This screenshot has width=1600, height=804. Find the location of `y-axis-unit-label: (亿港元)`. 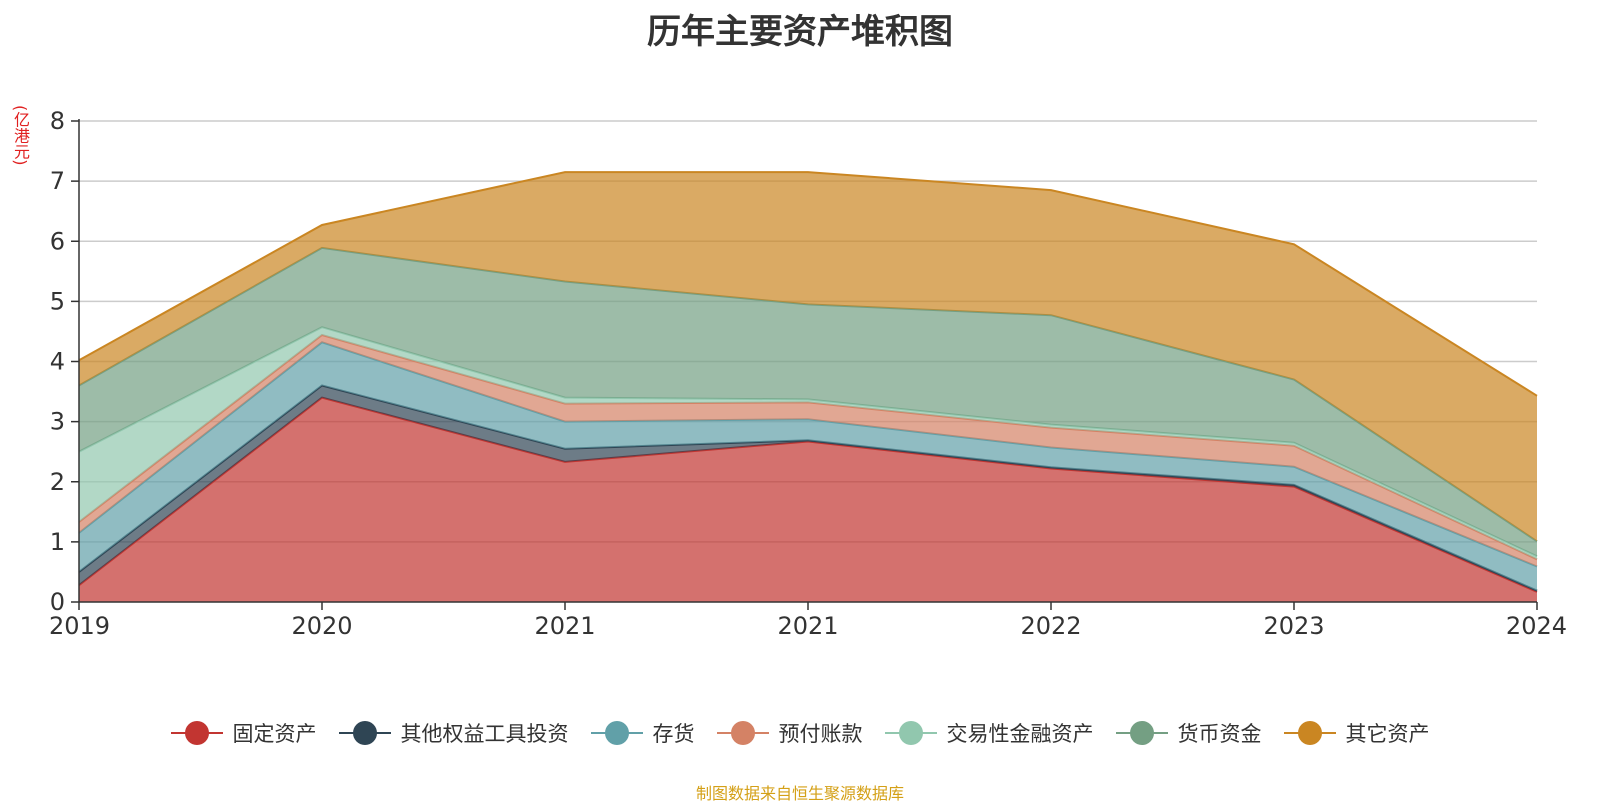

y-axis-unit-label: (亿港元) is located at coordinates (20, 135).